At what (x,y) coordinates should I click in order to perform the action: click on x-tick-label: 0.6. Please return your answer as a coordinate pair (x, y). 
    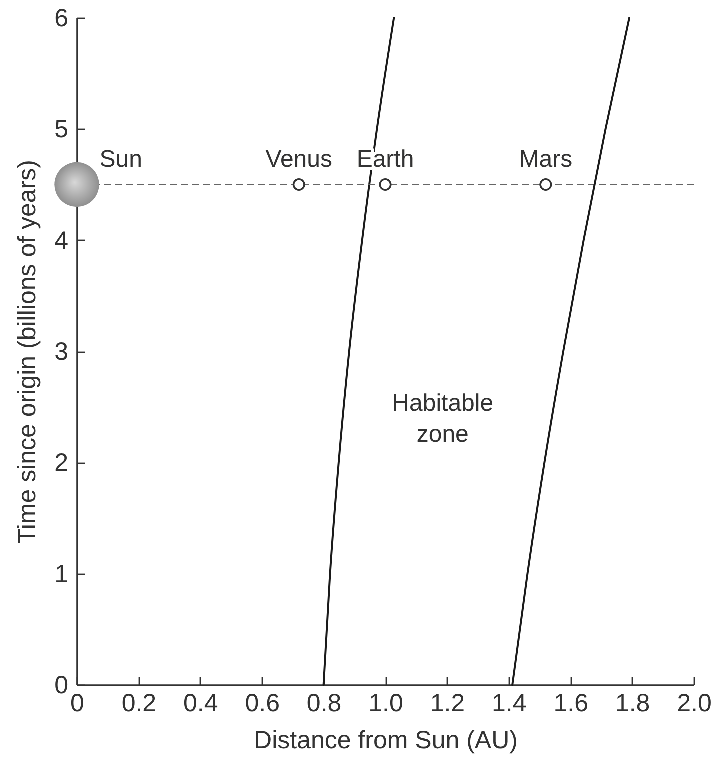
    Looking at the image, I should click on (262, 704).